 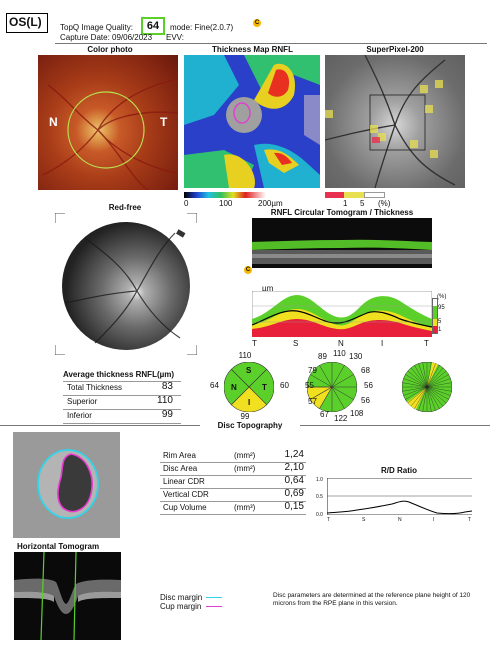 I want to click on clock-chart, so click(x=332, y=387).